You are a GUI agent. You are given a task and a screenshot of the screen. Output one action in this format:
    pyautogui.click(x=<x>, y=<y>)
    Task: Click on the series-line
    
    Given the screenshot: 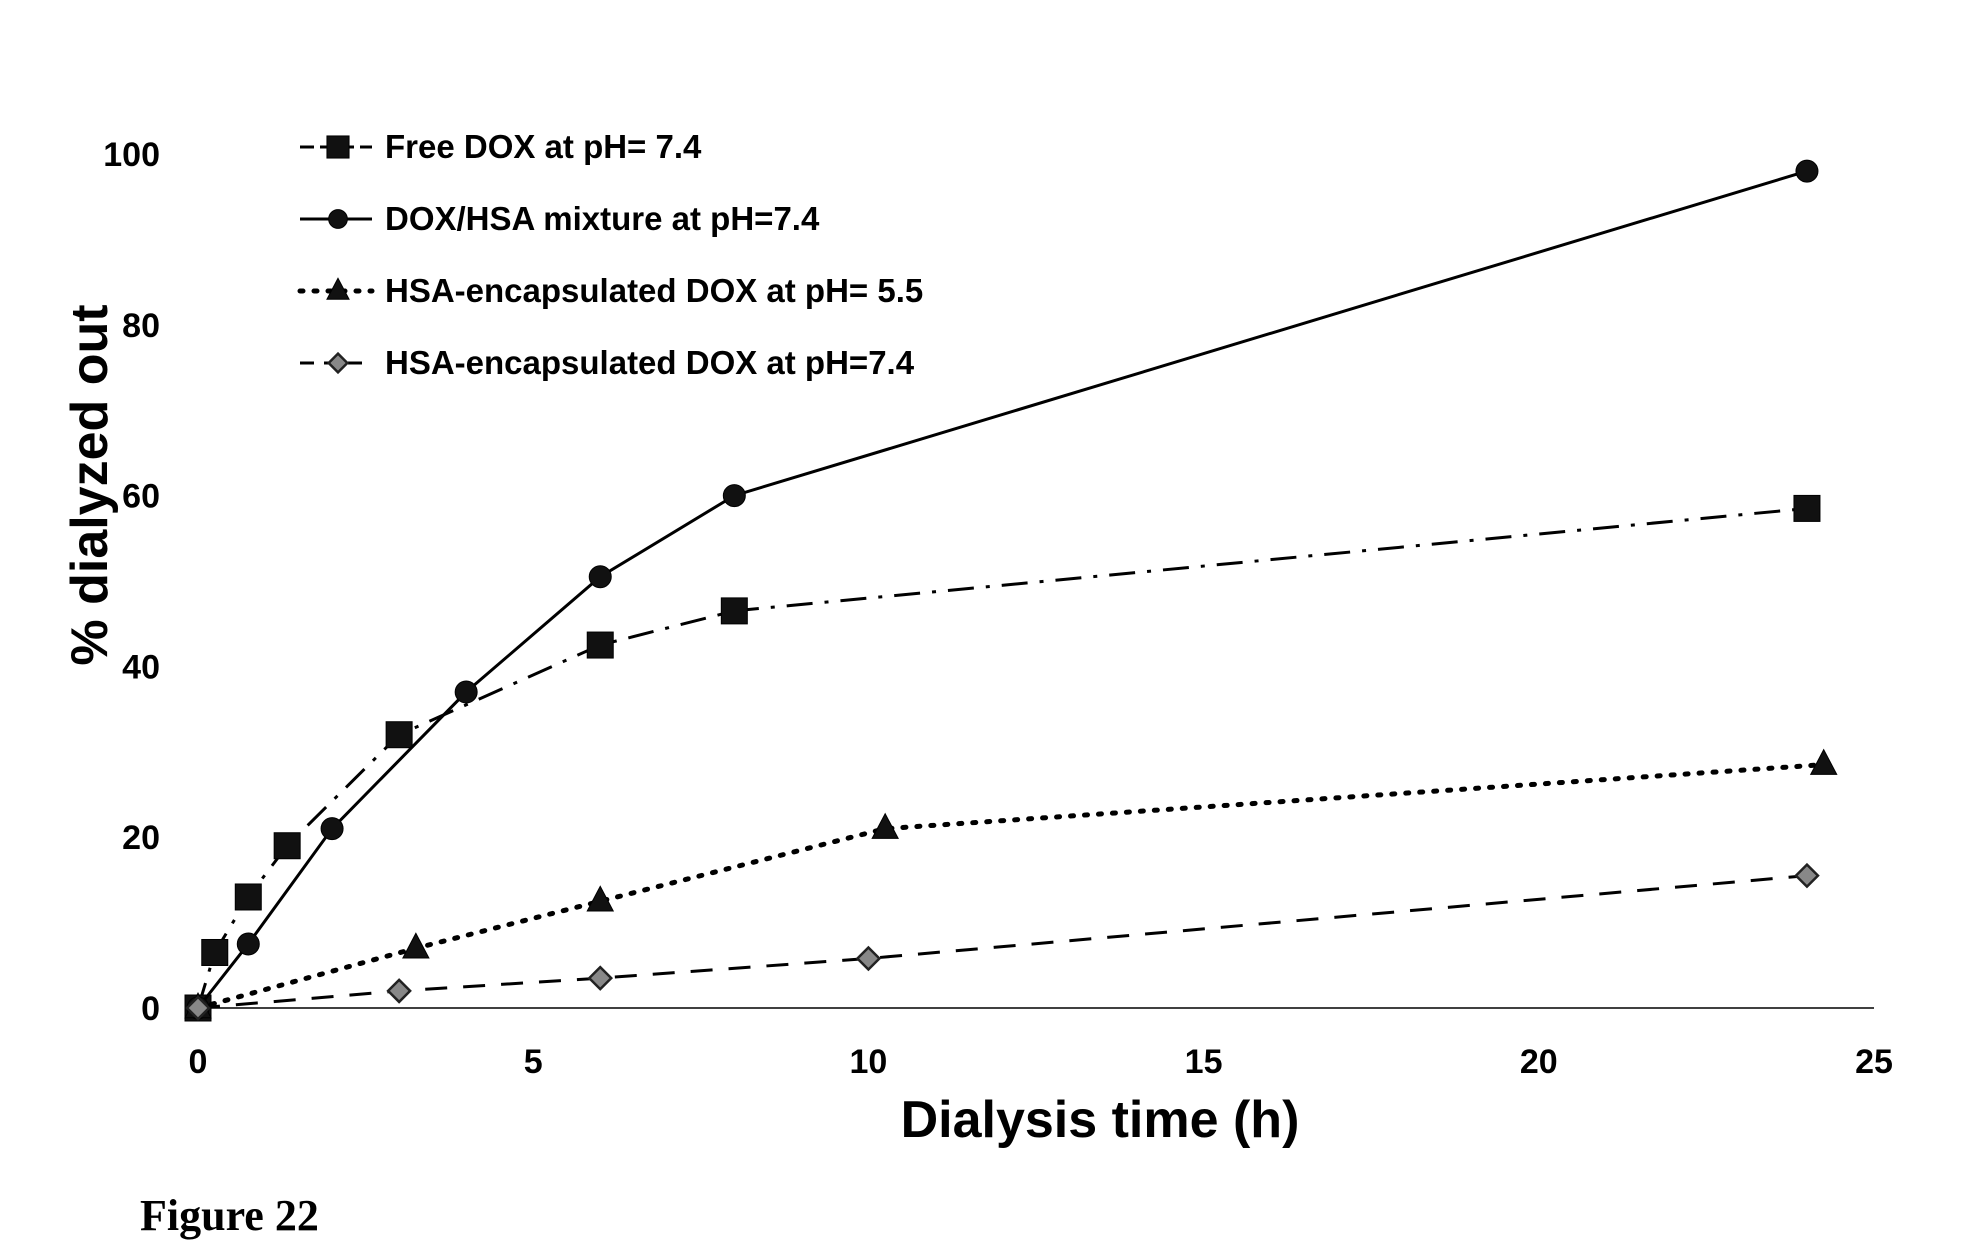 What is the action you would take?
    pyautogui.click(x=1002, y=942)
    